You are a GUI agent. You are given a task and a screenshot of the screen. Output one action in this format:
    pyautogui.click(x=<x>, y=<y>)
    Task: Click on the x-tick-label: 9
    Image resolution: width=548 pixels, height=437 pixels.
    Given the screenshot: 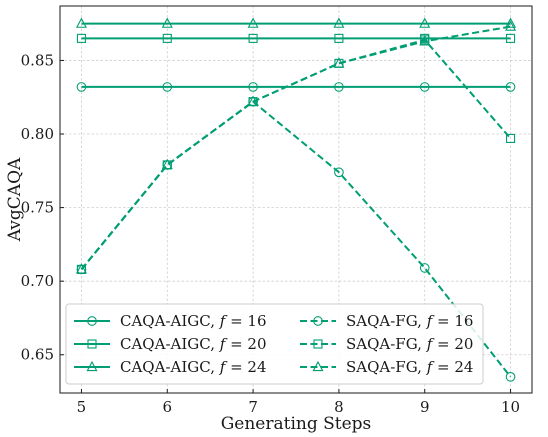 What is the action you would take?
    pyautogui.click(x=425, y=407)
    